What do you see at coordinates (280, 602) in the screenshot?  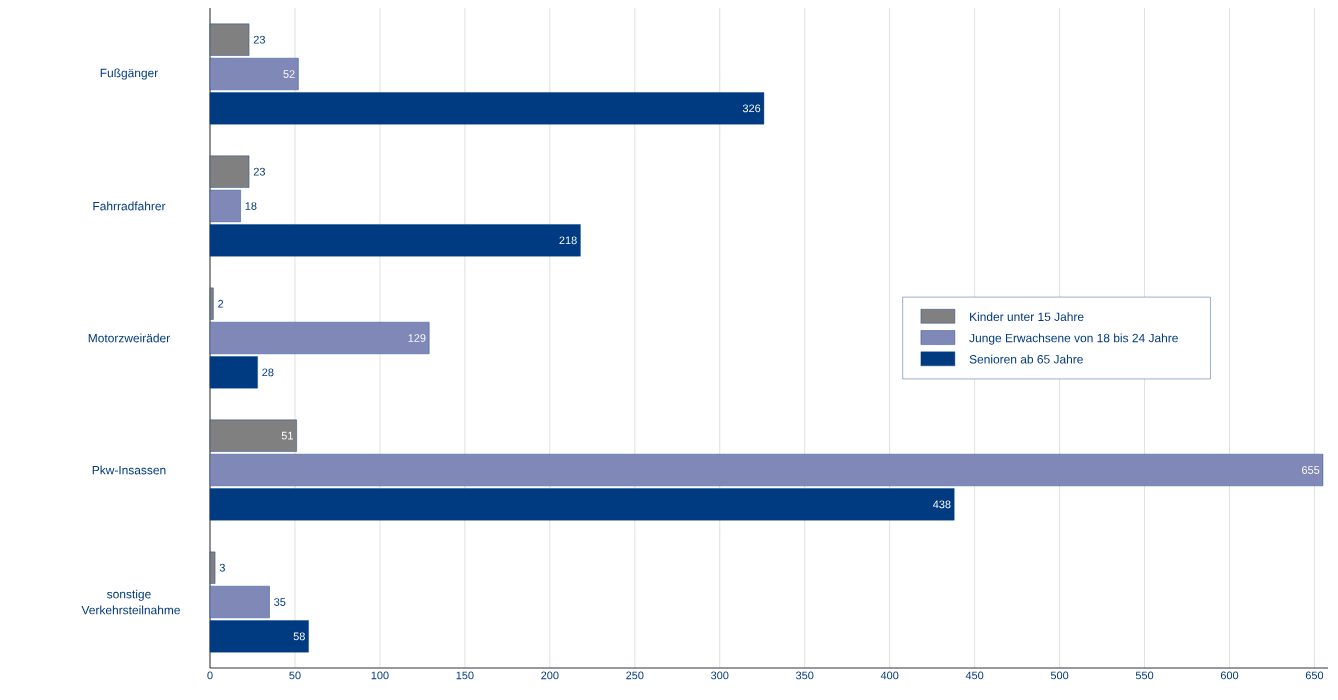 I see `data-label: 35` at bounding box center [280, 602].